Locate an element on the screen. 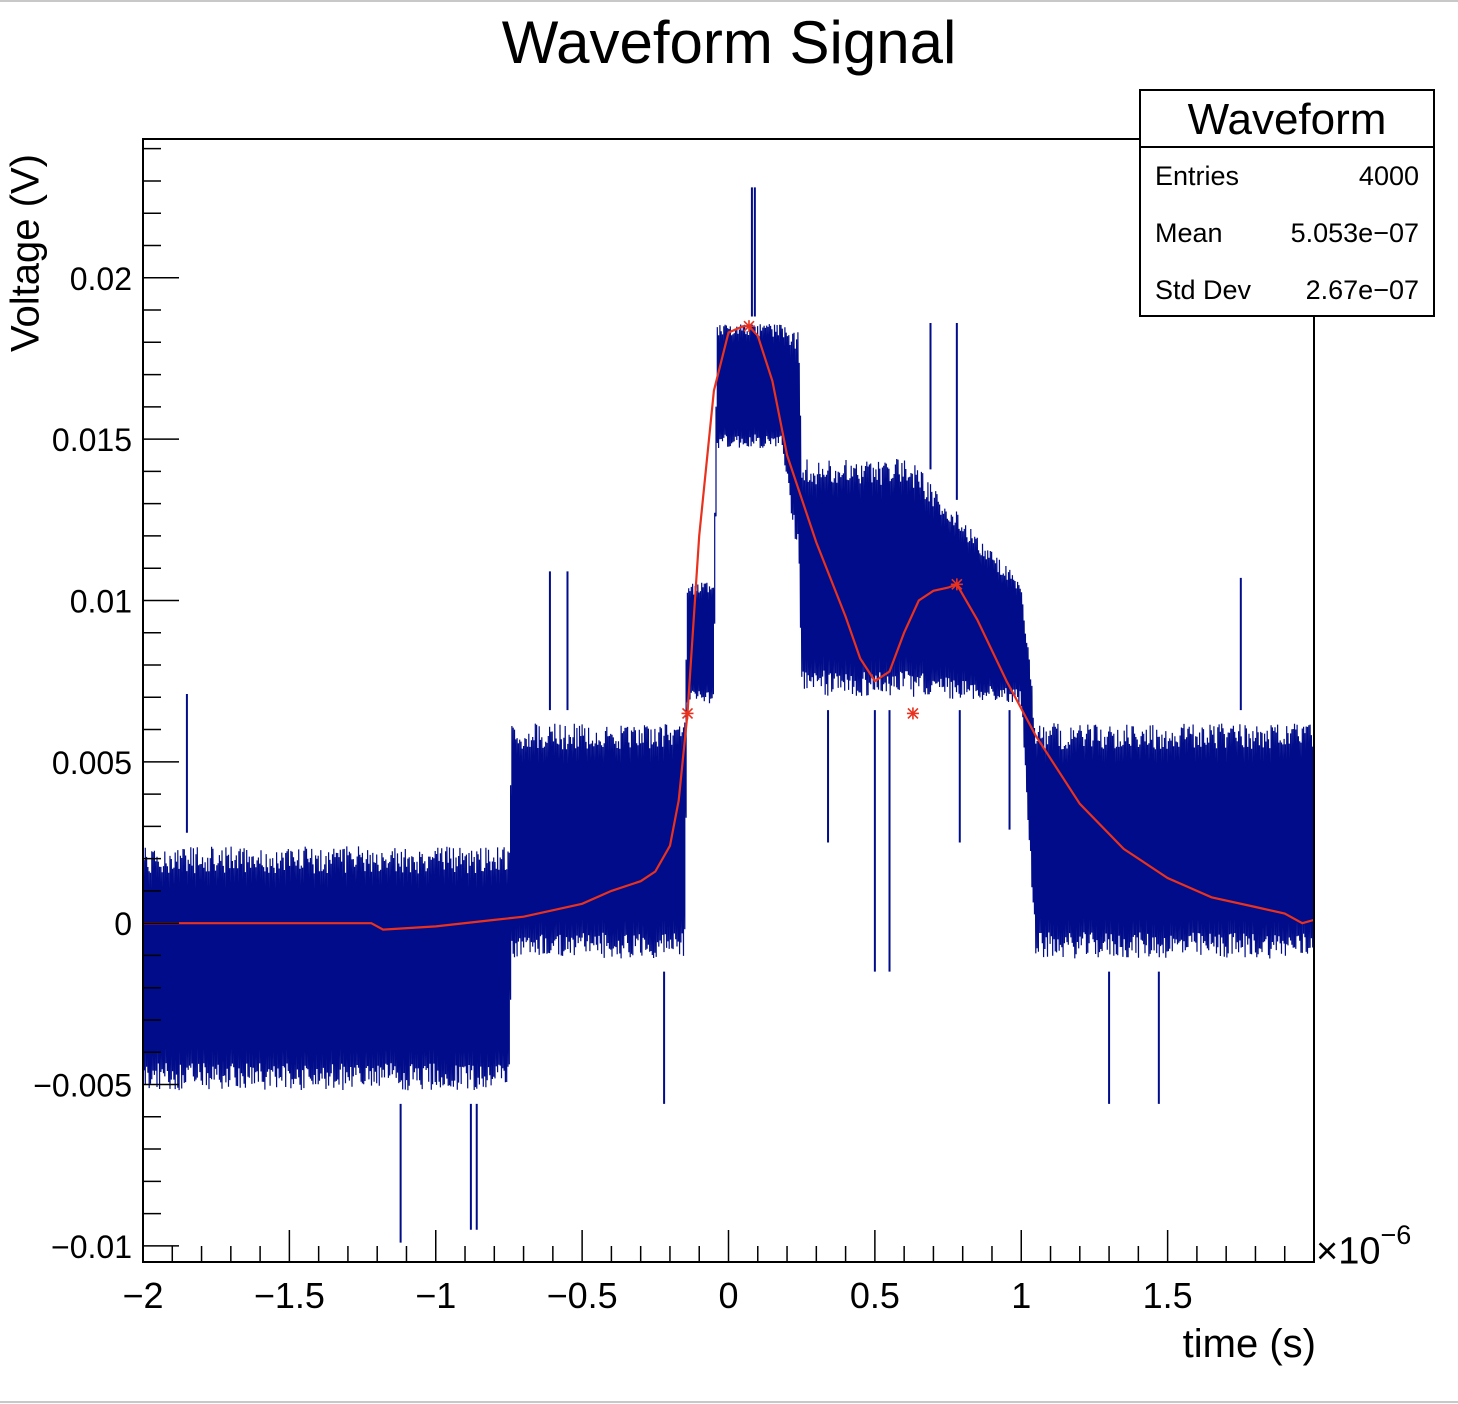 The height and width of the screenshot is (1404, 1458). x-axis-exponent: ×10⁻⁶ is located at coordinates (1363, 1247).